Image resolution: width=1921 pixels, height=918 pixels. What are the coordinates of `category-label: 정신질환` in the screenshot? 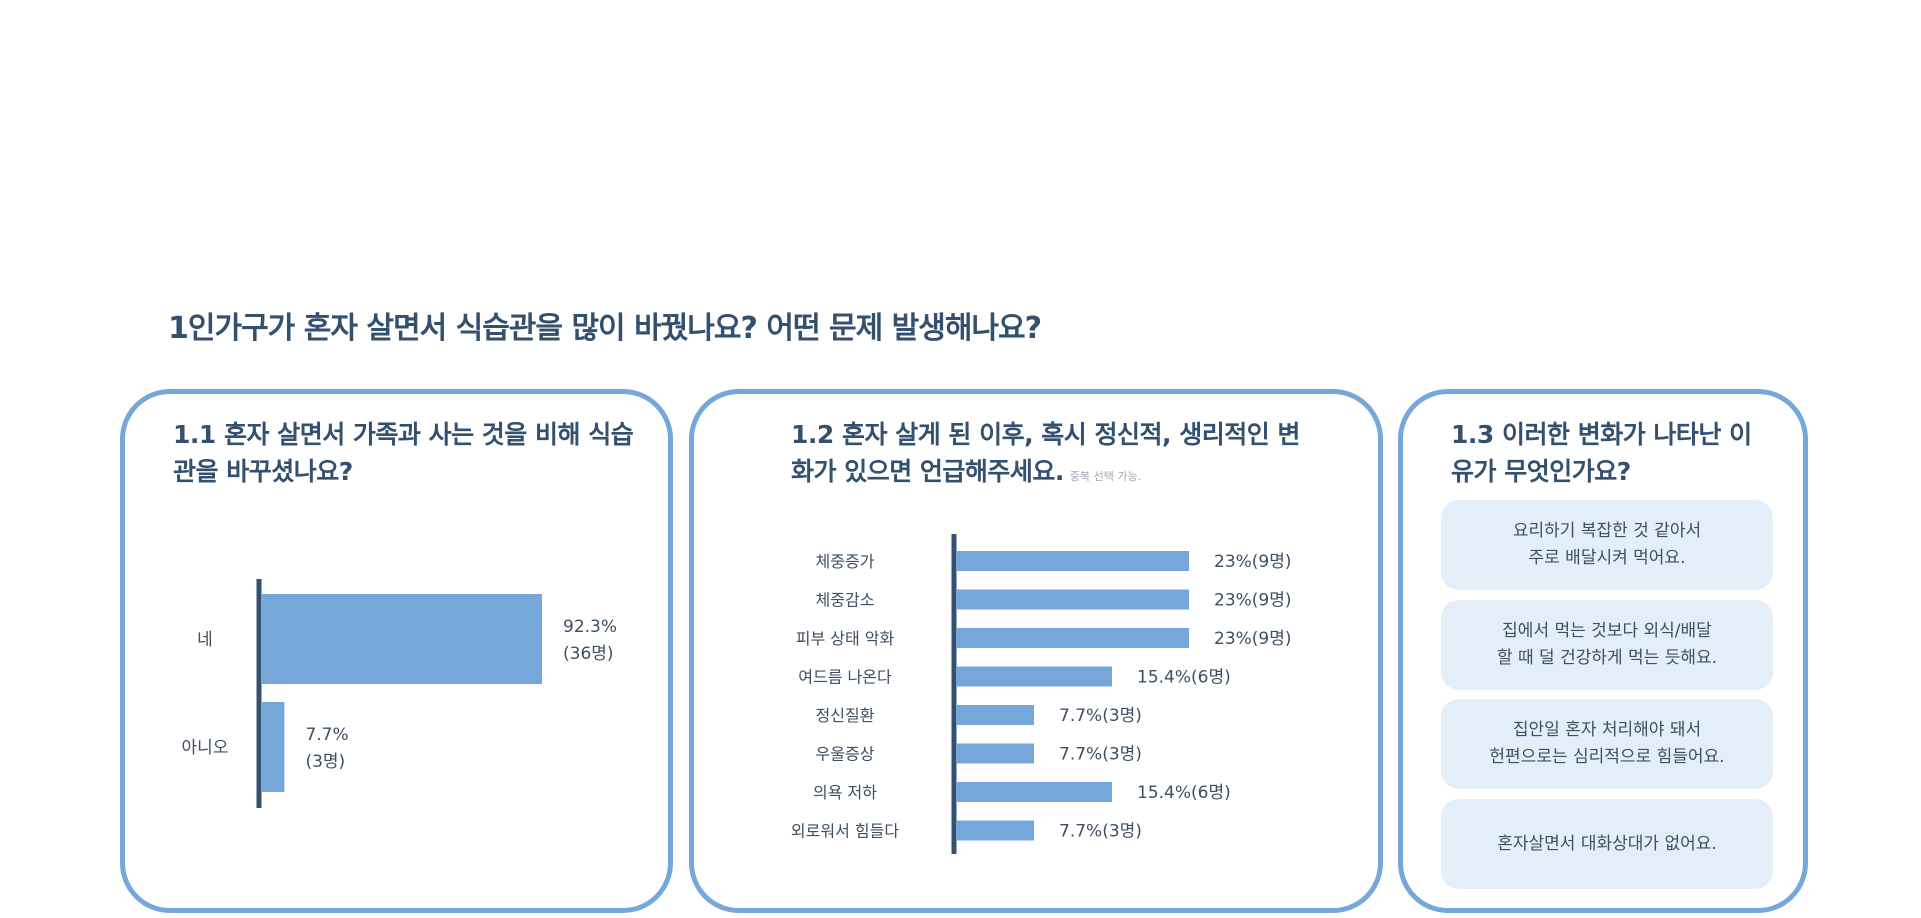 It's located at (845, 715).